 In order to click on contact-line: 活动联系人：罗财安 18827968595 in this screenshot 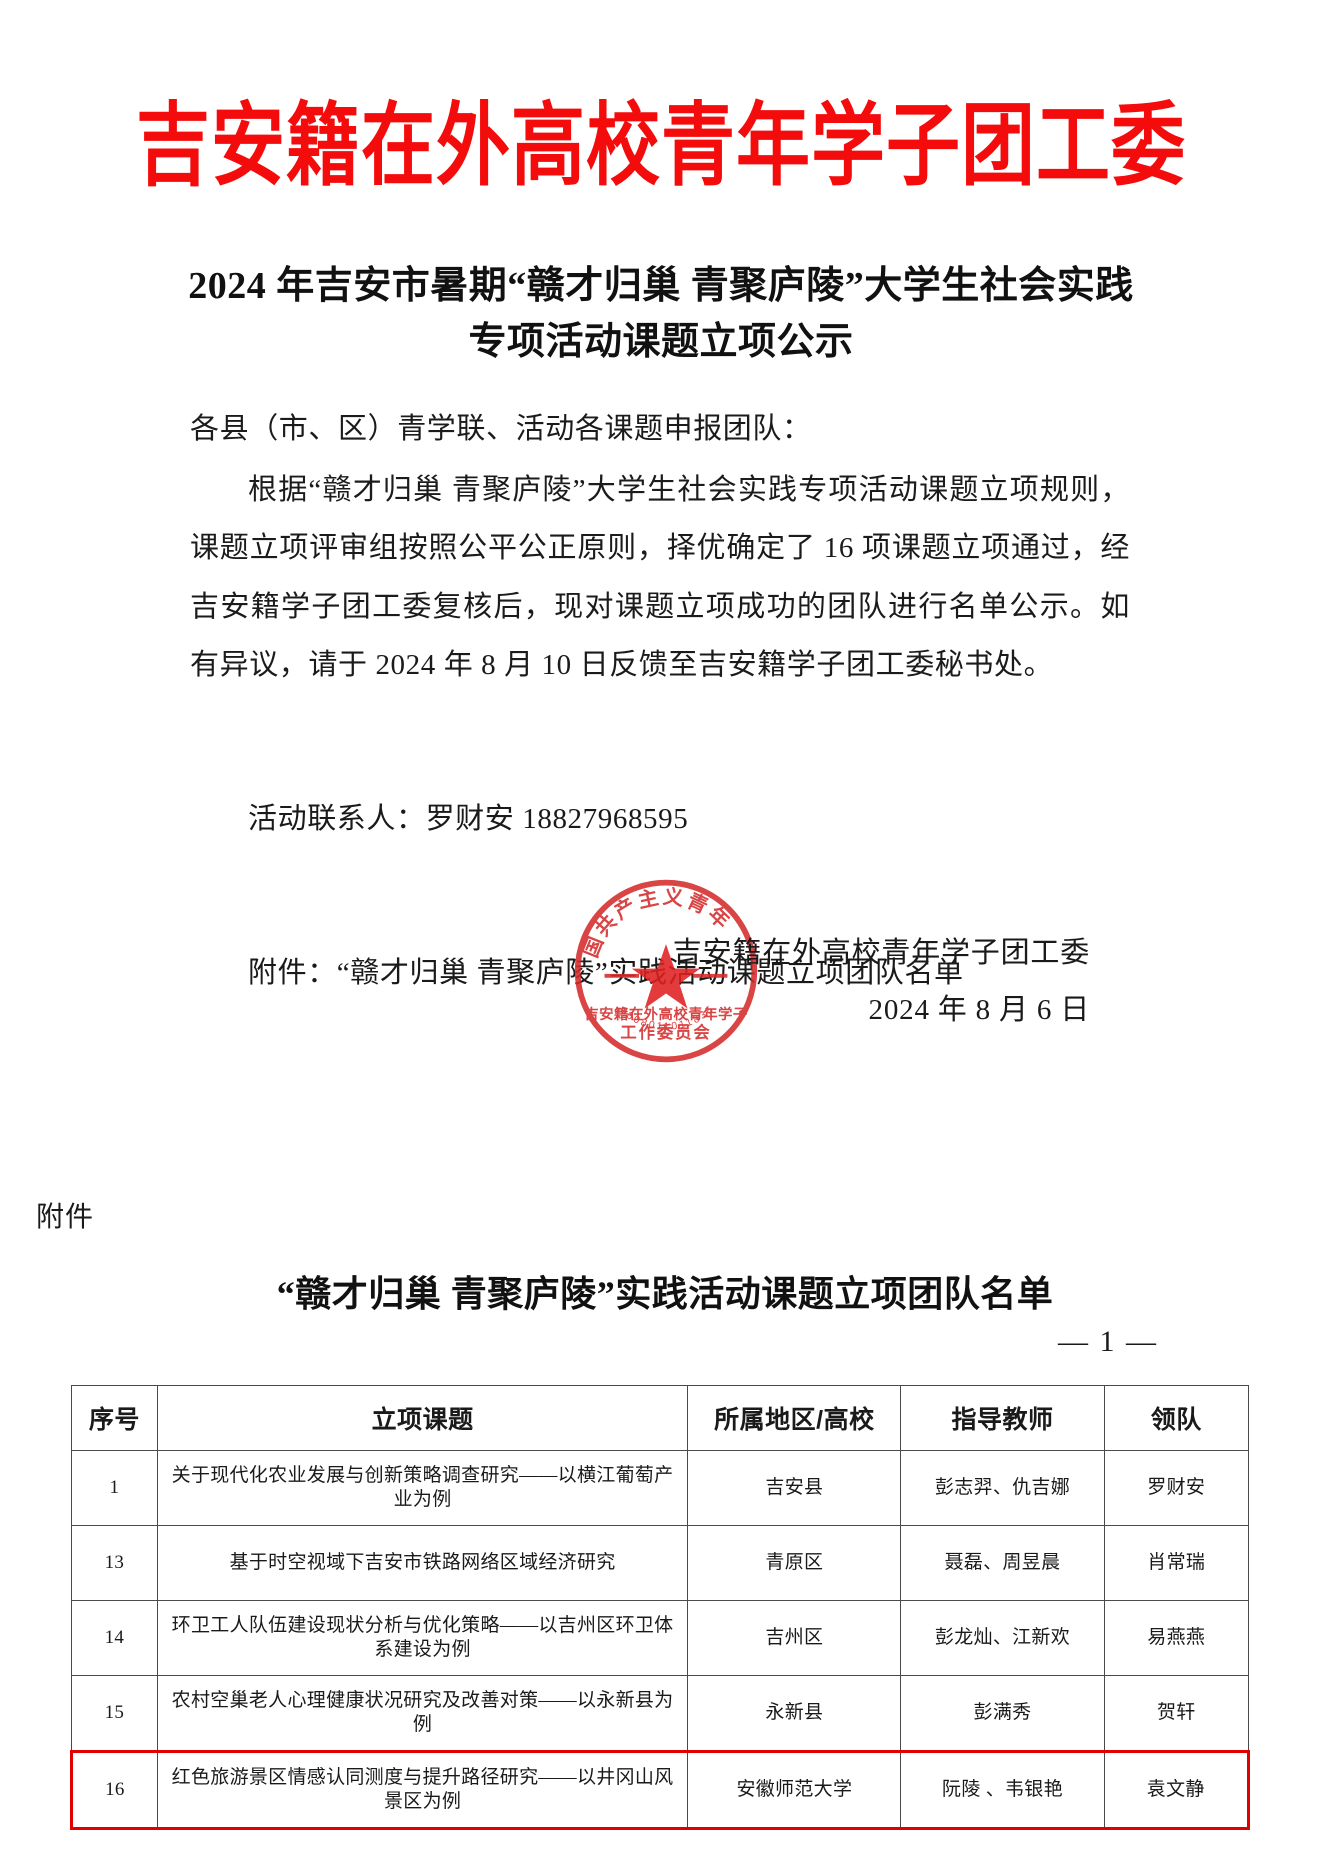, I will do `click(468, 819)`.